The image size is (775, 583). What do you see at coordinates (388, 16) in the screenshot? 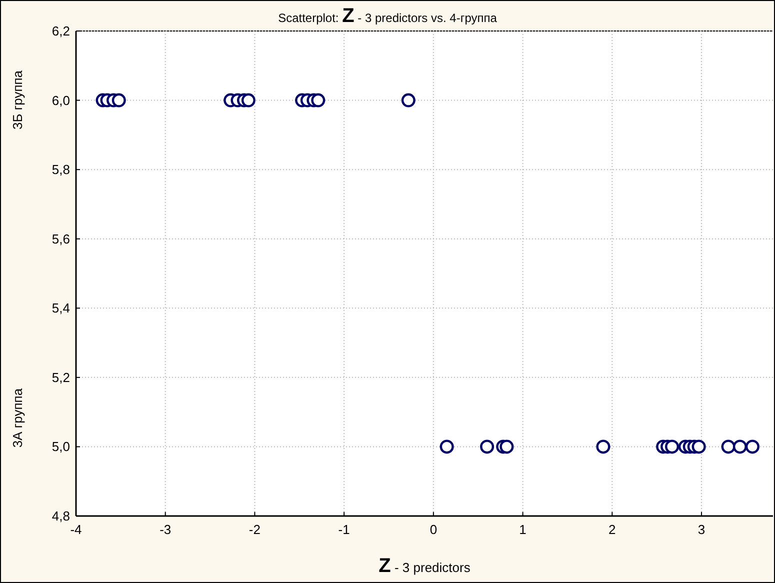
I see `chart-title: Scatterplot: Z - 3 predictors vs. 4-группа` at bounding box center [388, 16].